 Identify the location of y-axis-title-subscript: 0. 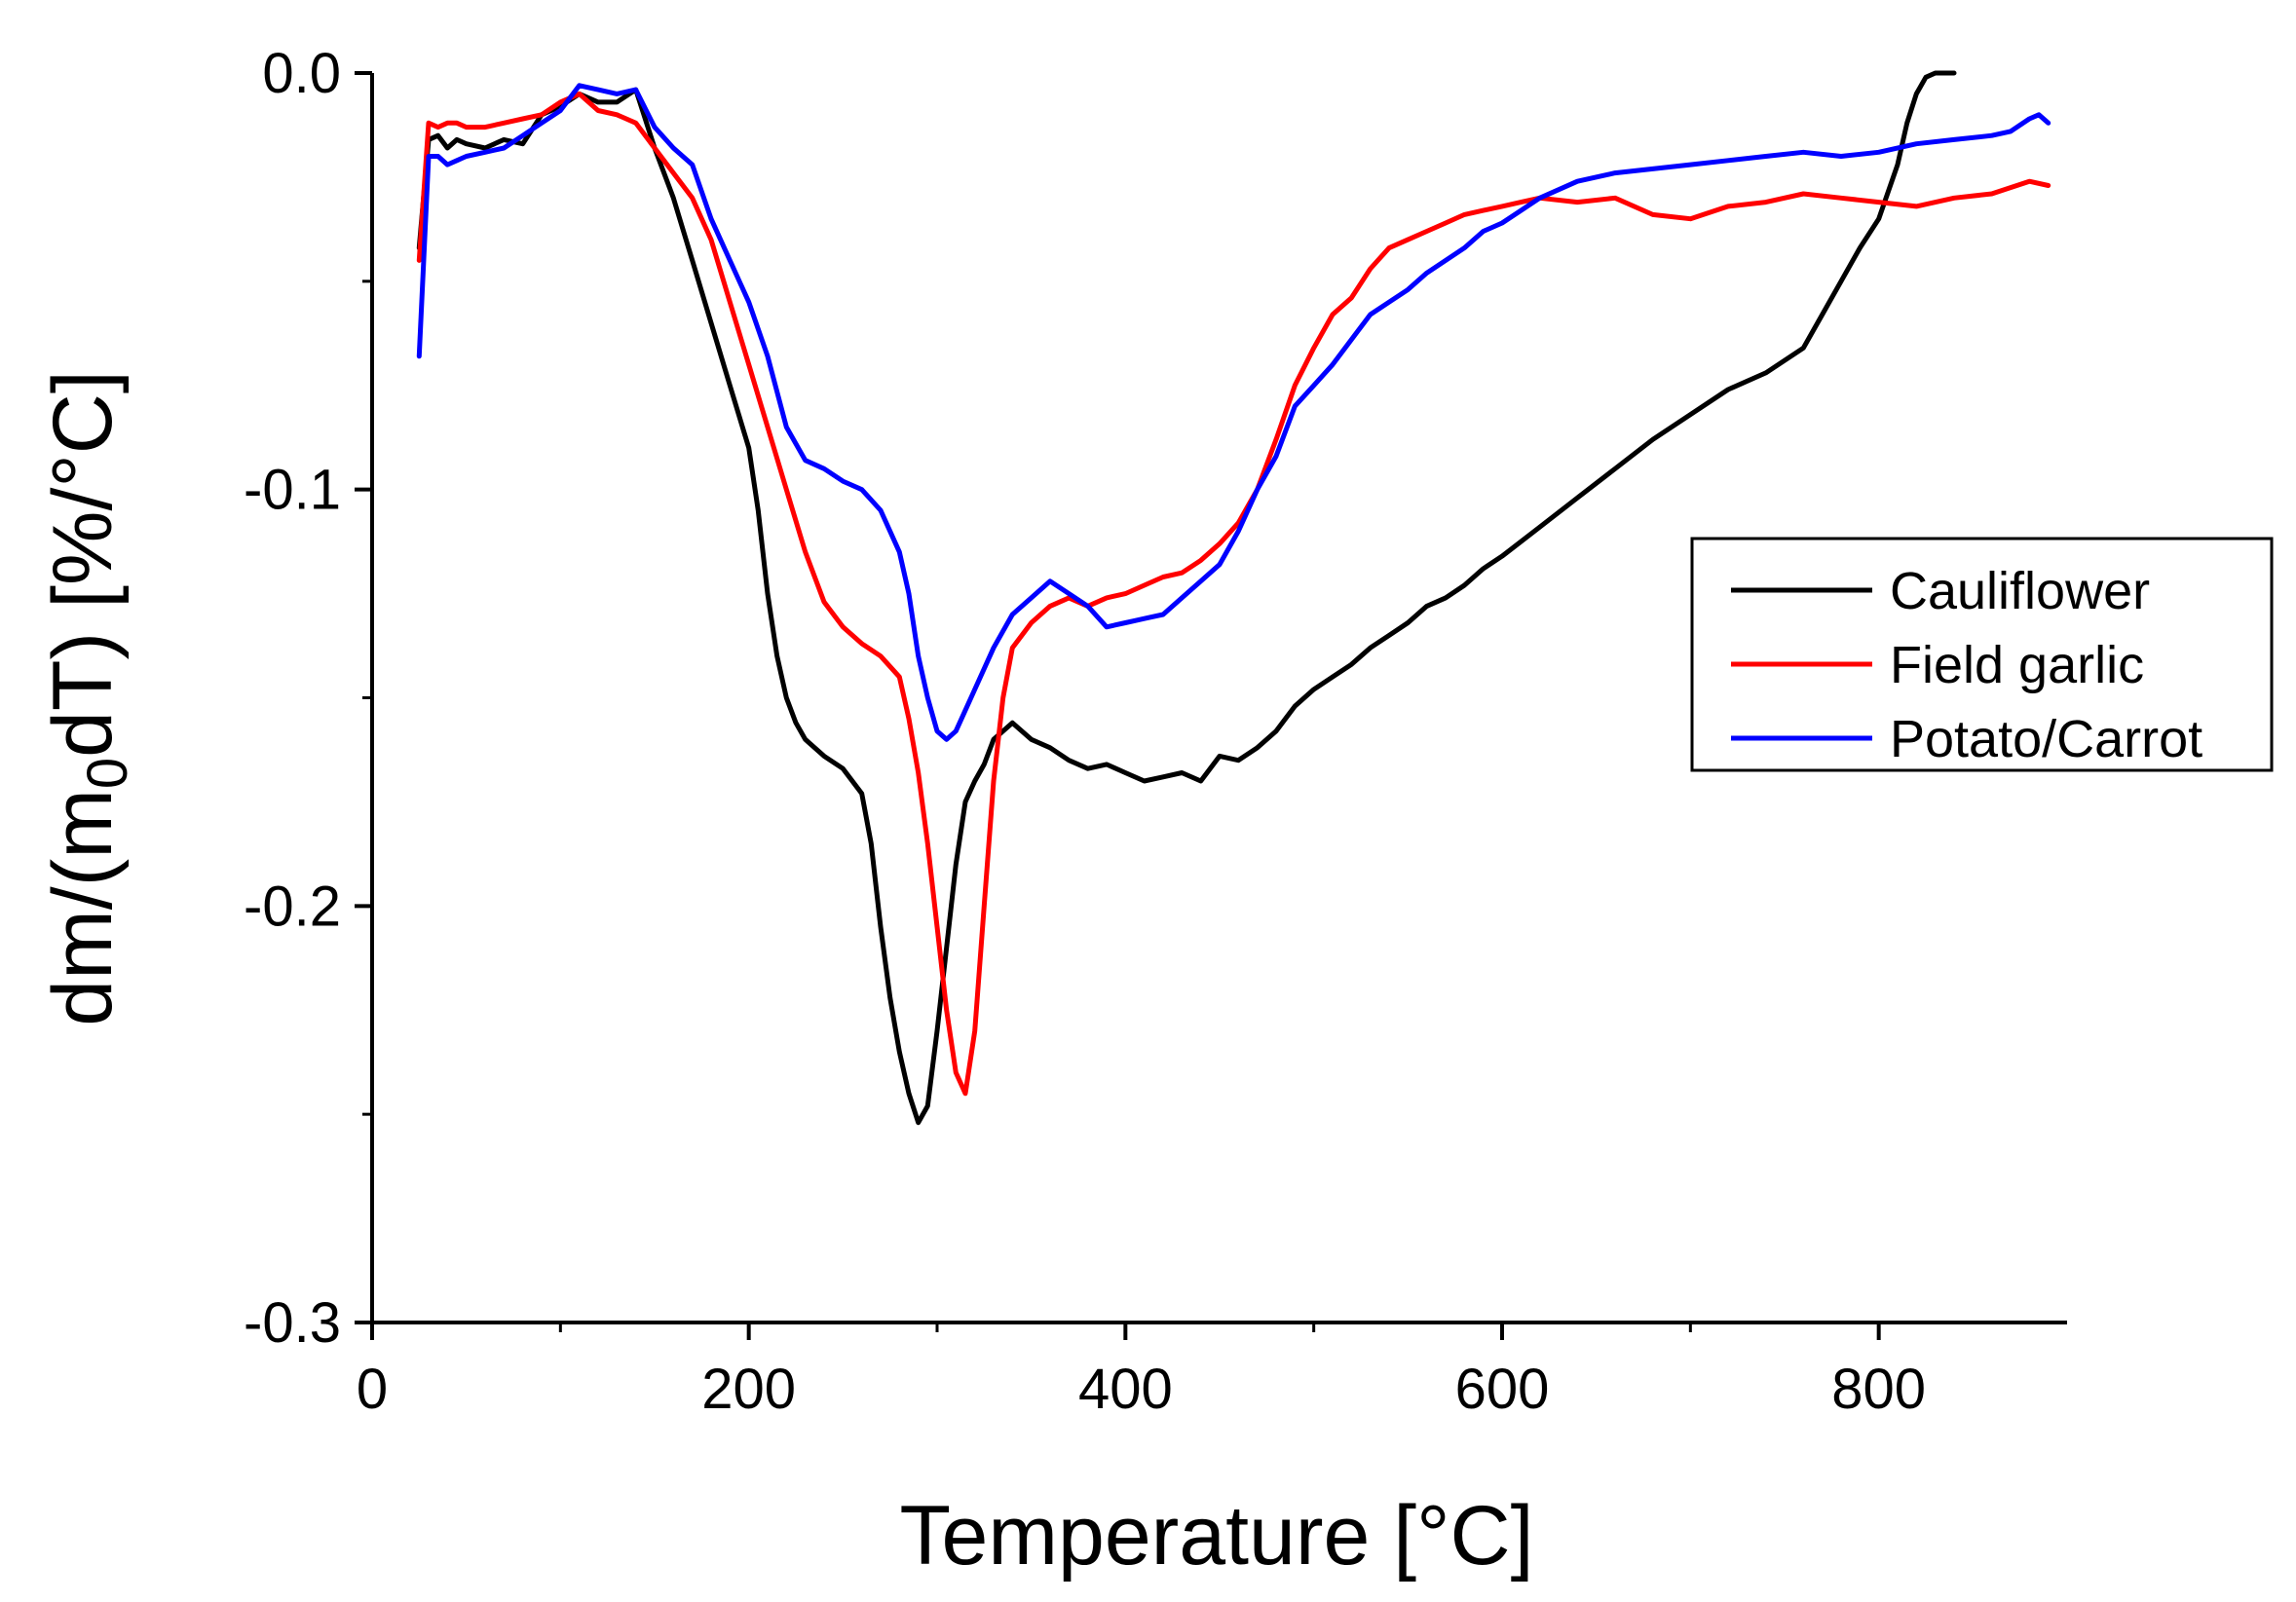
(107, 773).